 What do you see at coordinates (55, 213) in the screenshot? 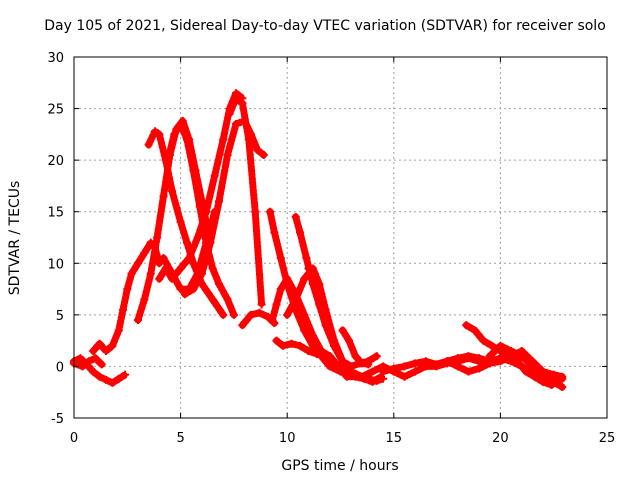
I see `y-tick-label: 15` at bounding box center [55, 213].